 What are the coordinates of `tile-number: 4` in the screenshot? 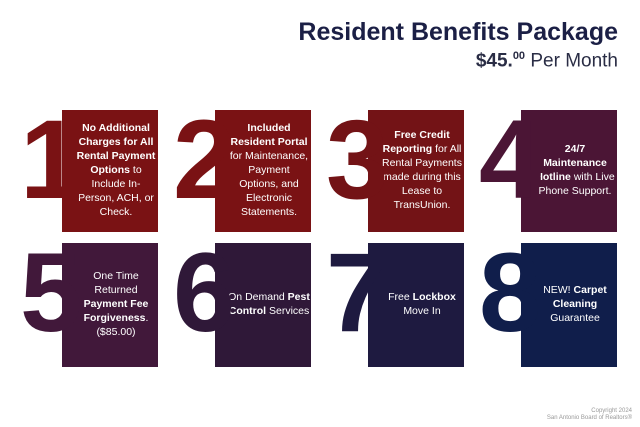 It's located at (510, 159).